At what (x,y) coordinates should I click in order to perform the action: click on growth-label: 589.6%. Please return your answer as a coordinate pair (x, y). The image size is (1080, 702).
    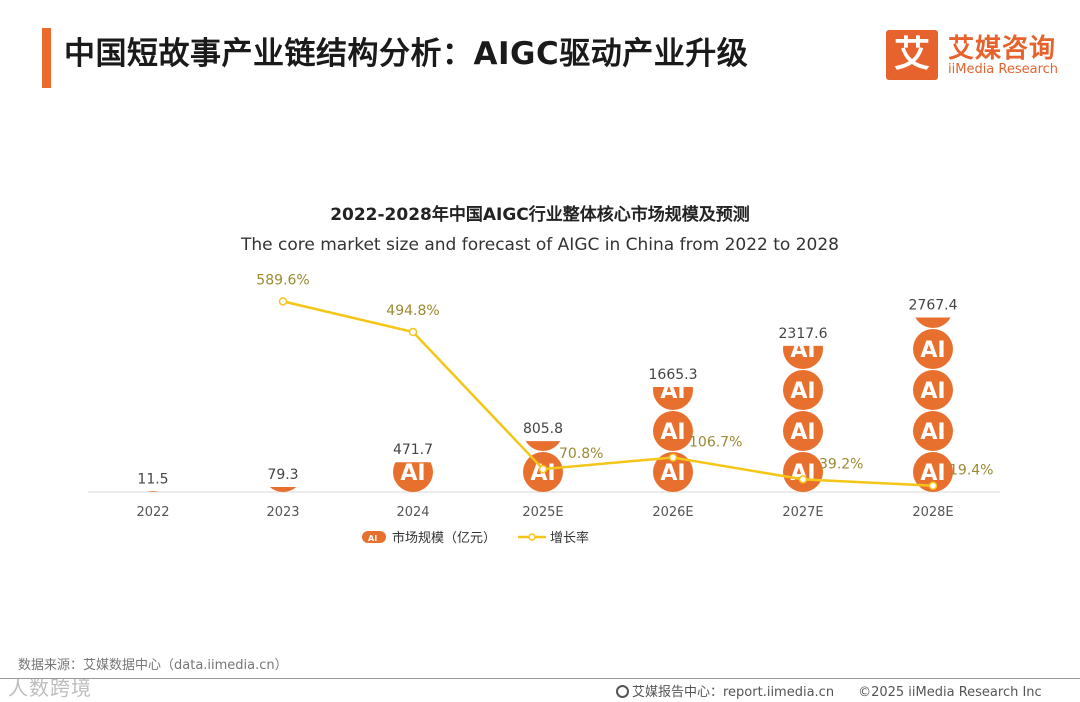
    Looking at the image, I should click on (282, 280).